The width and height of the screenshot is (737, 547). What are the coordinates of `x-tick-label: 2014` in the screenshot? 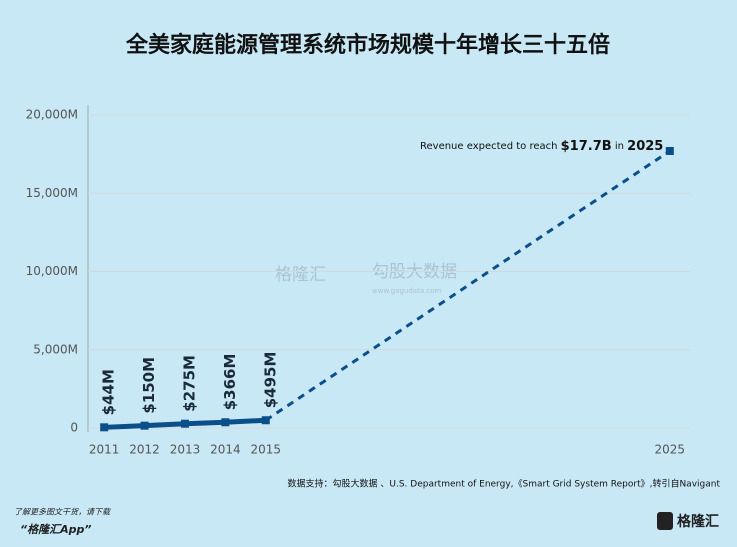 It's located at (225, 450).